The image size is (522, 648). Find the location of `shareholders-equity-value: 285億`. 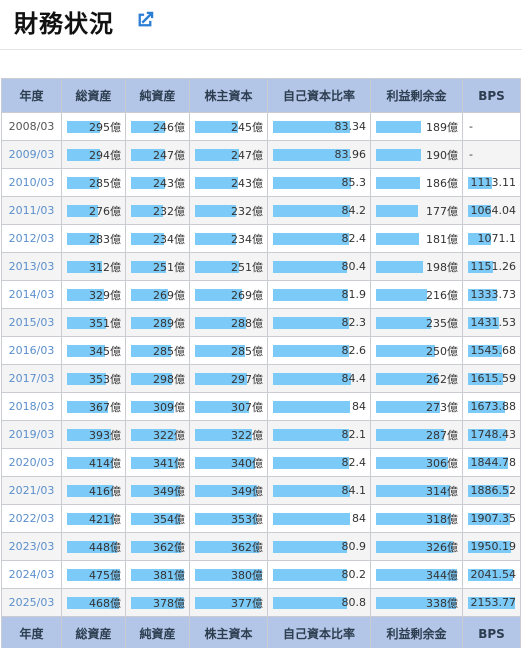

shareholders-equity-value: 285億 is located at coordinates (247, 351).